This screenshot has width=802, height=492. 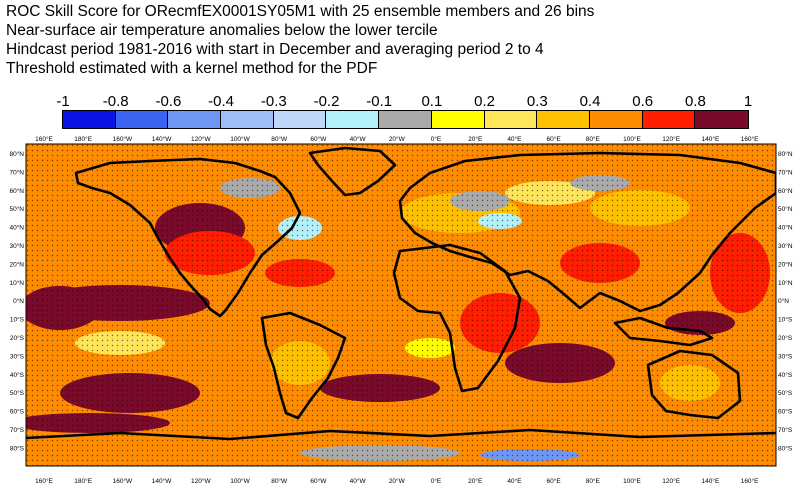 What do you see at coordinates (785, 209) in the screenshot?
I see `lat-label-right: 50°N` at bounding box center [785, 209].